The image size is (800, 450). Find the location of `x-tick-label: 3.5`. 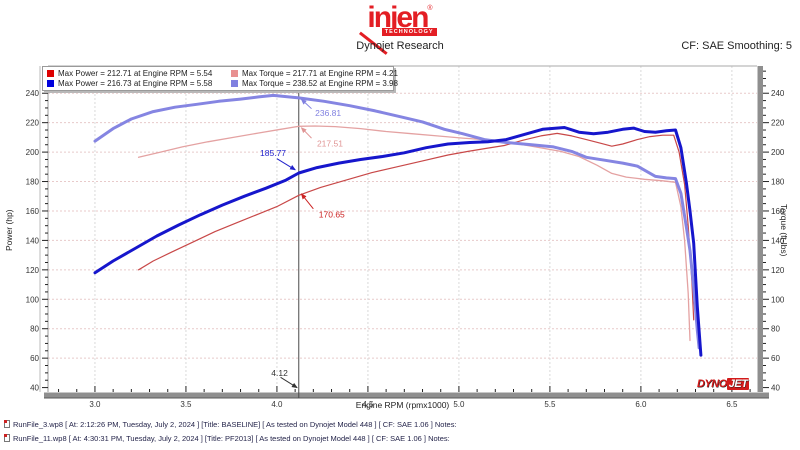

x-tick-label: 3.5 is located at coordinates (186, 404).